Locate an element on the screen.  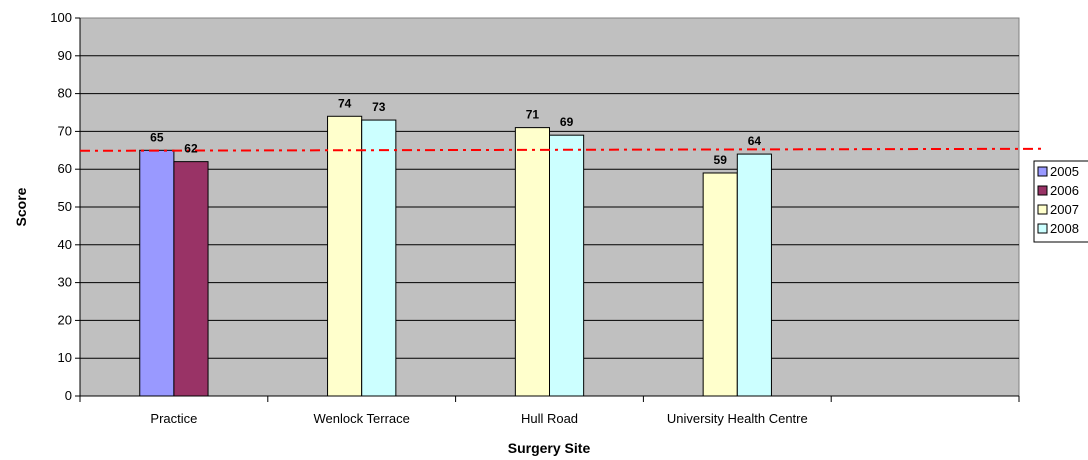
y-tick-label: 50 is located at coordinates (65, 206).